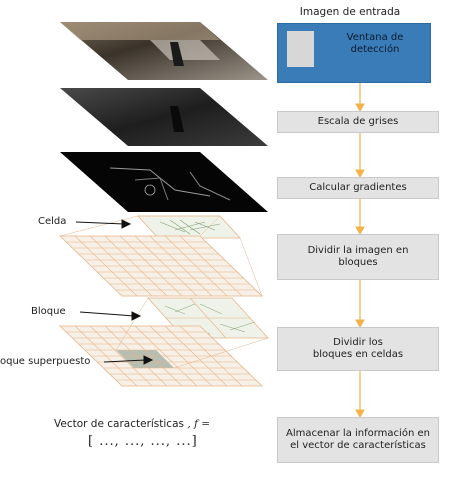 The width and height of the screenshot is (464, 478). Describe the element at coordinates (358, 355) in the screenshot. I see `step-split-cells-line2: bloques en celdas` at that location.